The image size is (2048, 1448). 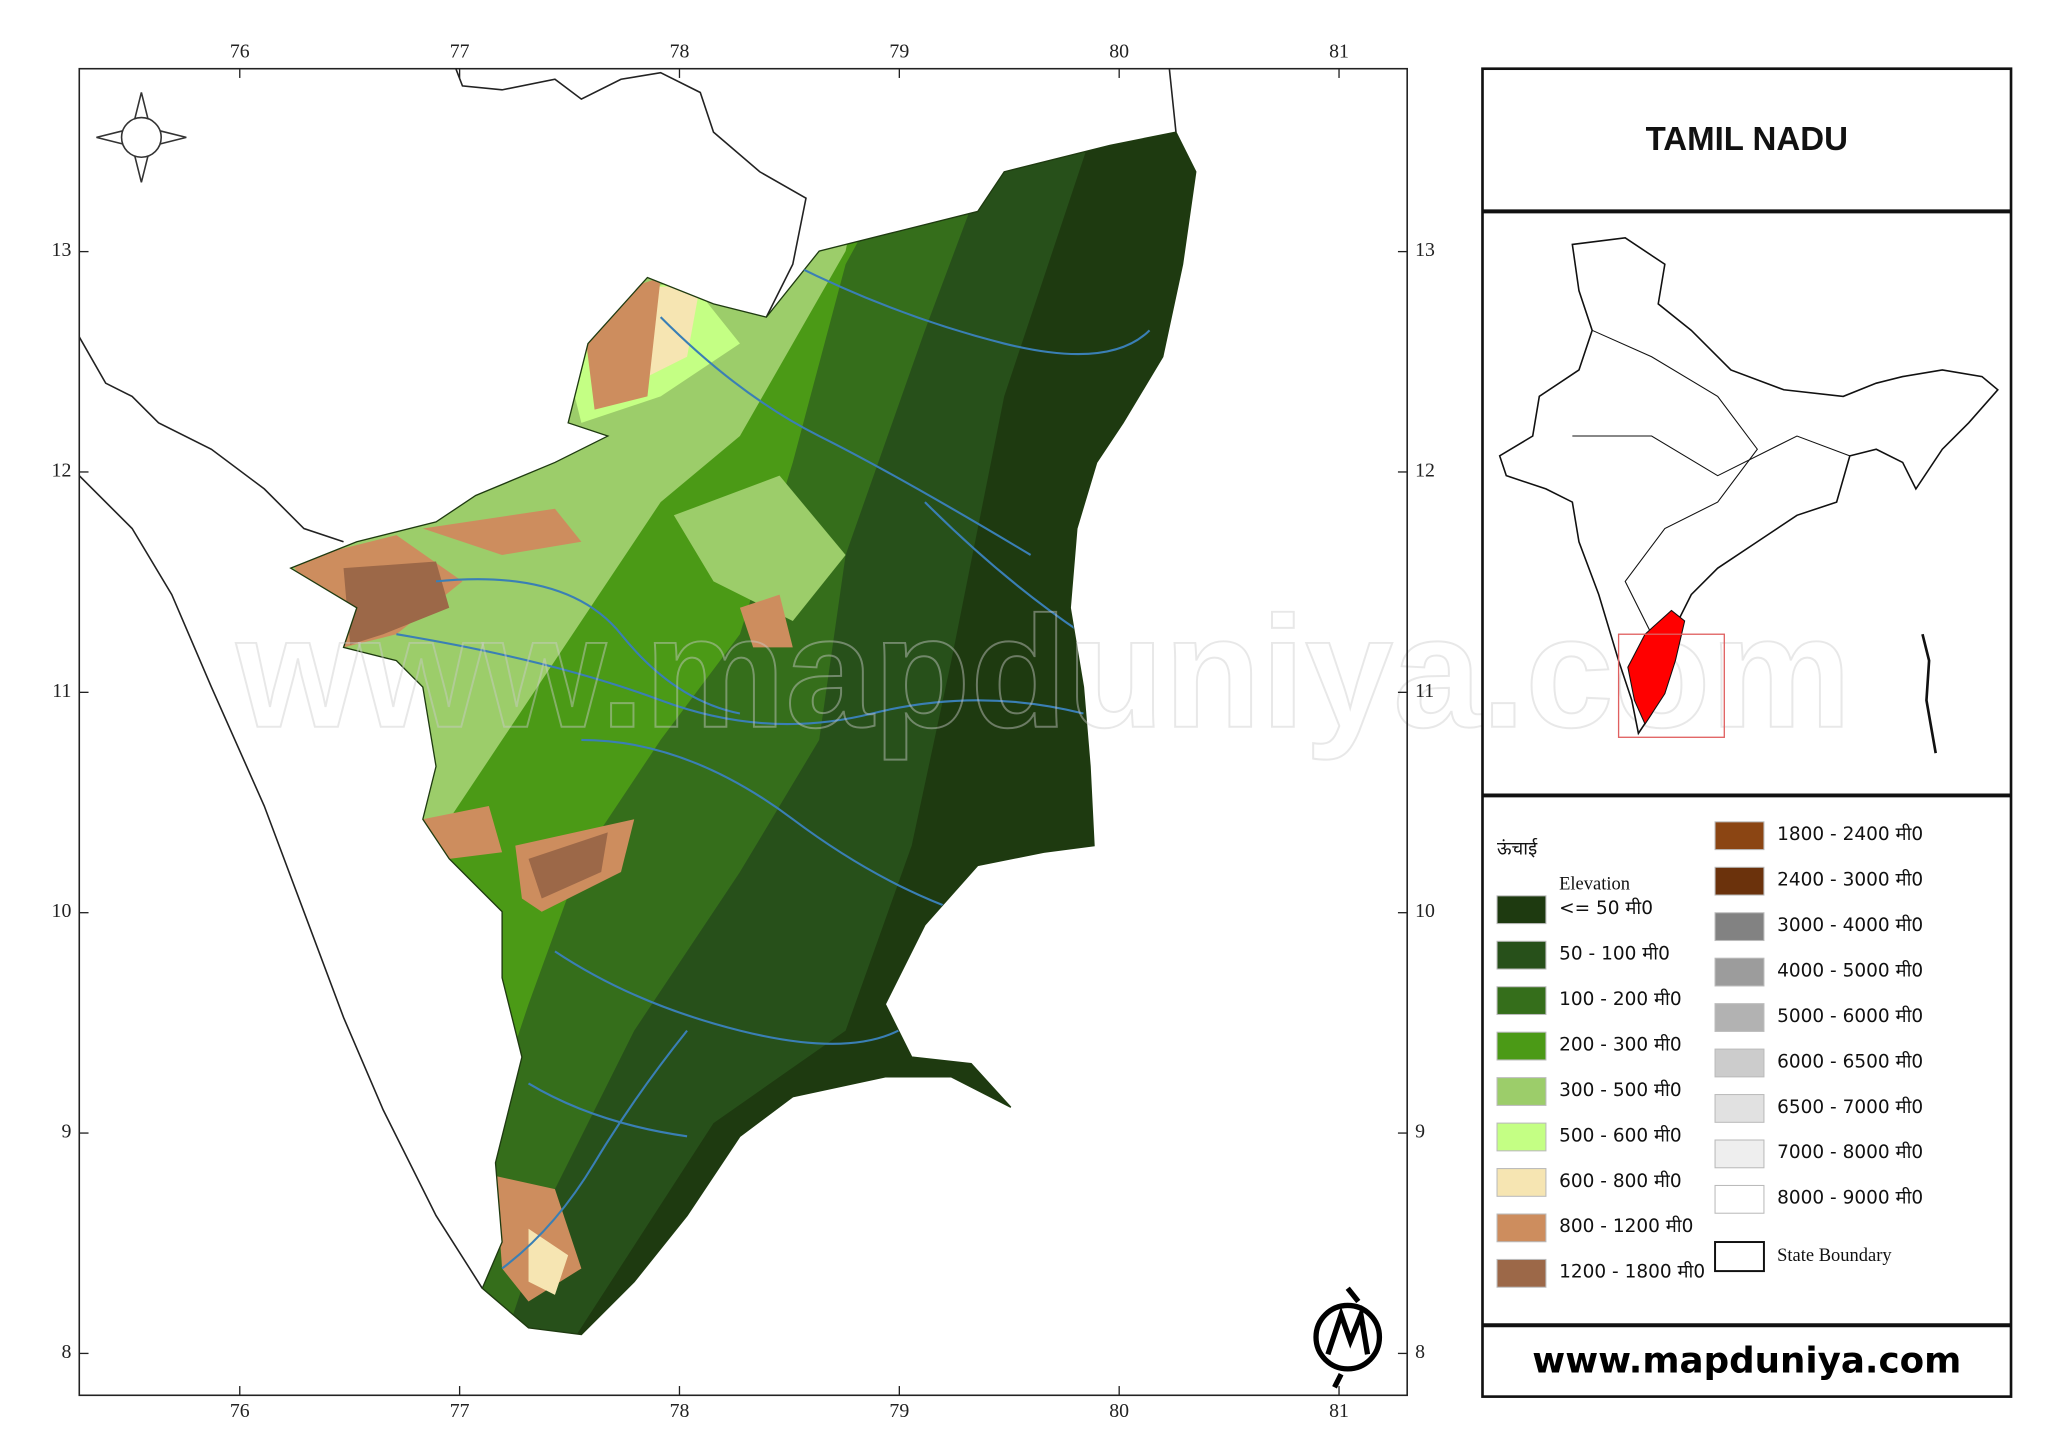 What do you see at coordinates (1620, 1135) in the screenshot?
I see `legend-label: 500 - 600 मी0` at bounding box center [1620, 1135].